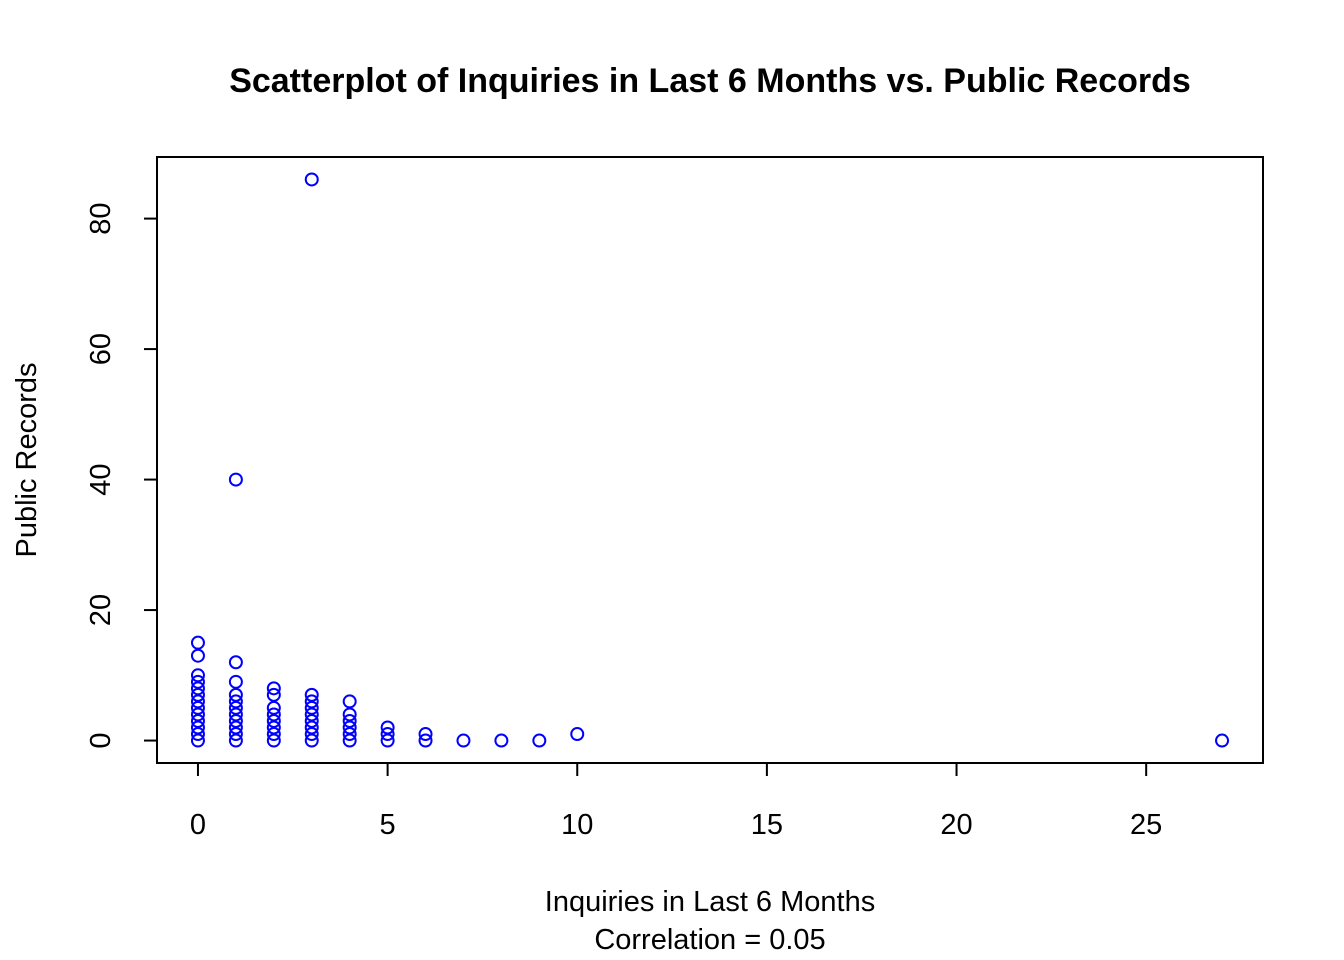  What do you see at coordinates (101, 740) in the screenshot?
I see `y-tick-label: 0` at bounding box center [101, 740].